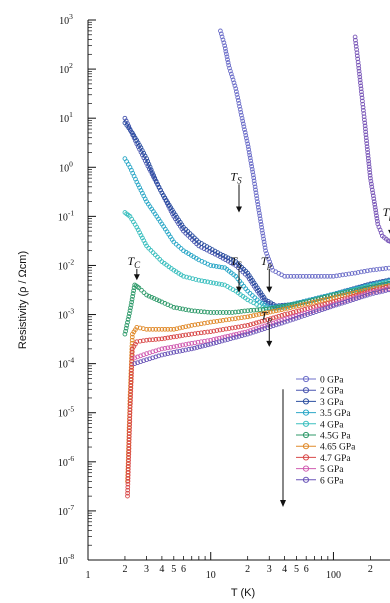 This screenshot has height=603, width=390. Describe the element at coordinates (88, 575) in the screenshot. I see `x-tick-label: 1` at that location.